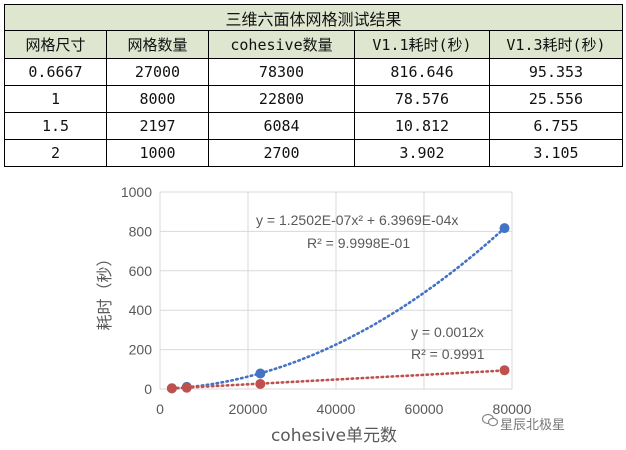 This screenshot has height=450, width=626. What do you see at coordinates (281, 99) in the screenshot?
I see `table-cell: 22800` at bounding box center [281, 99].